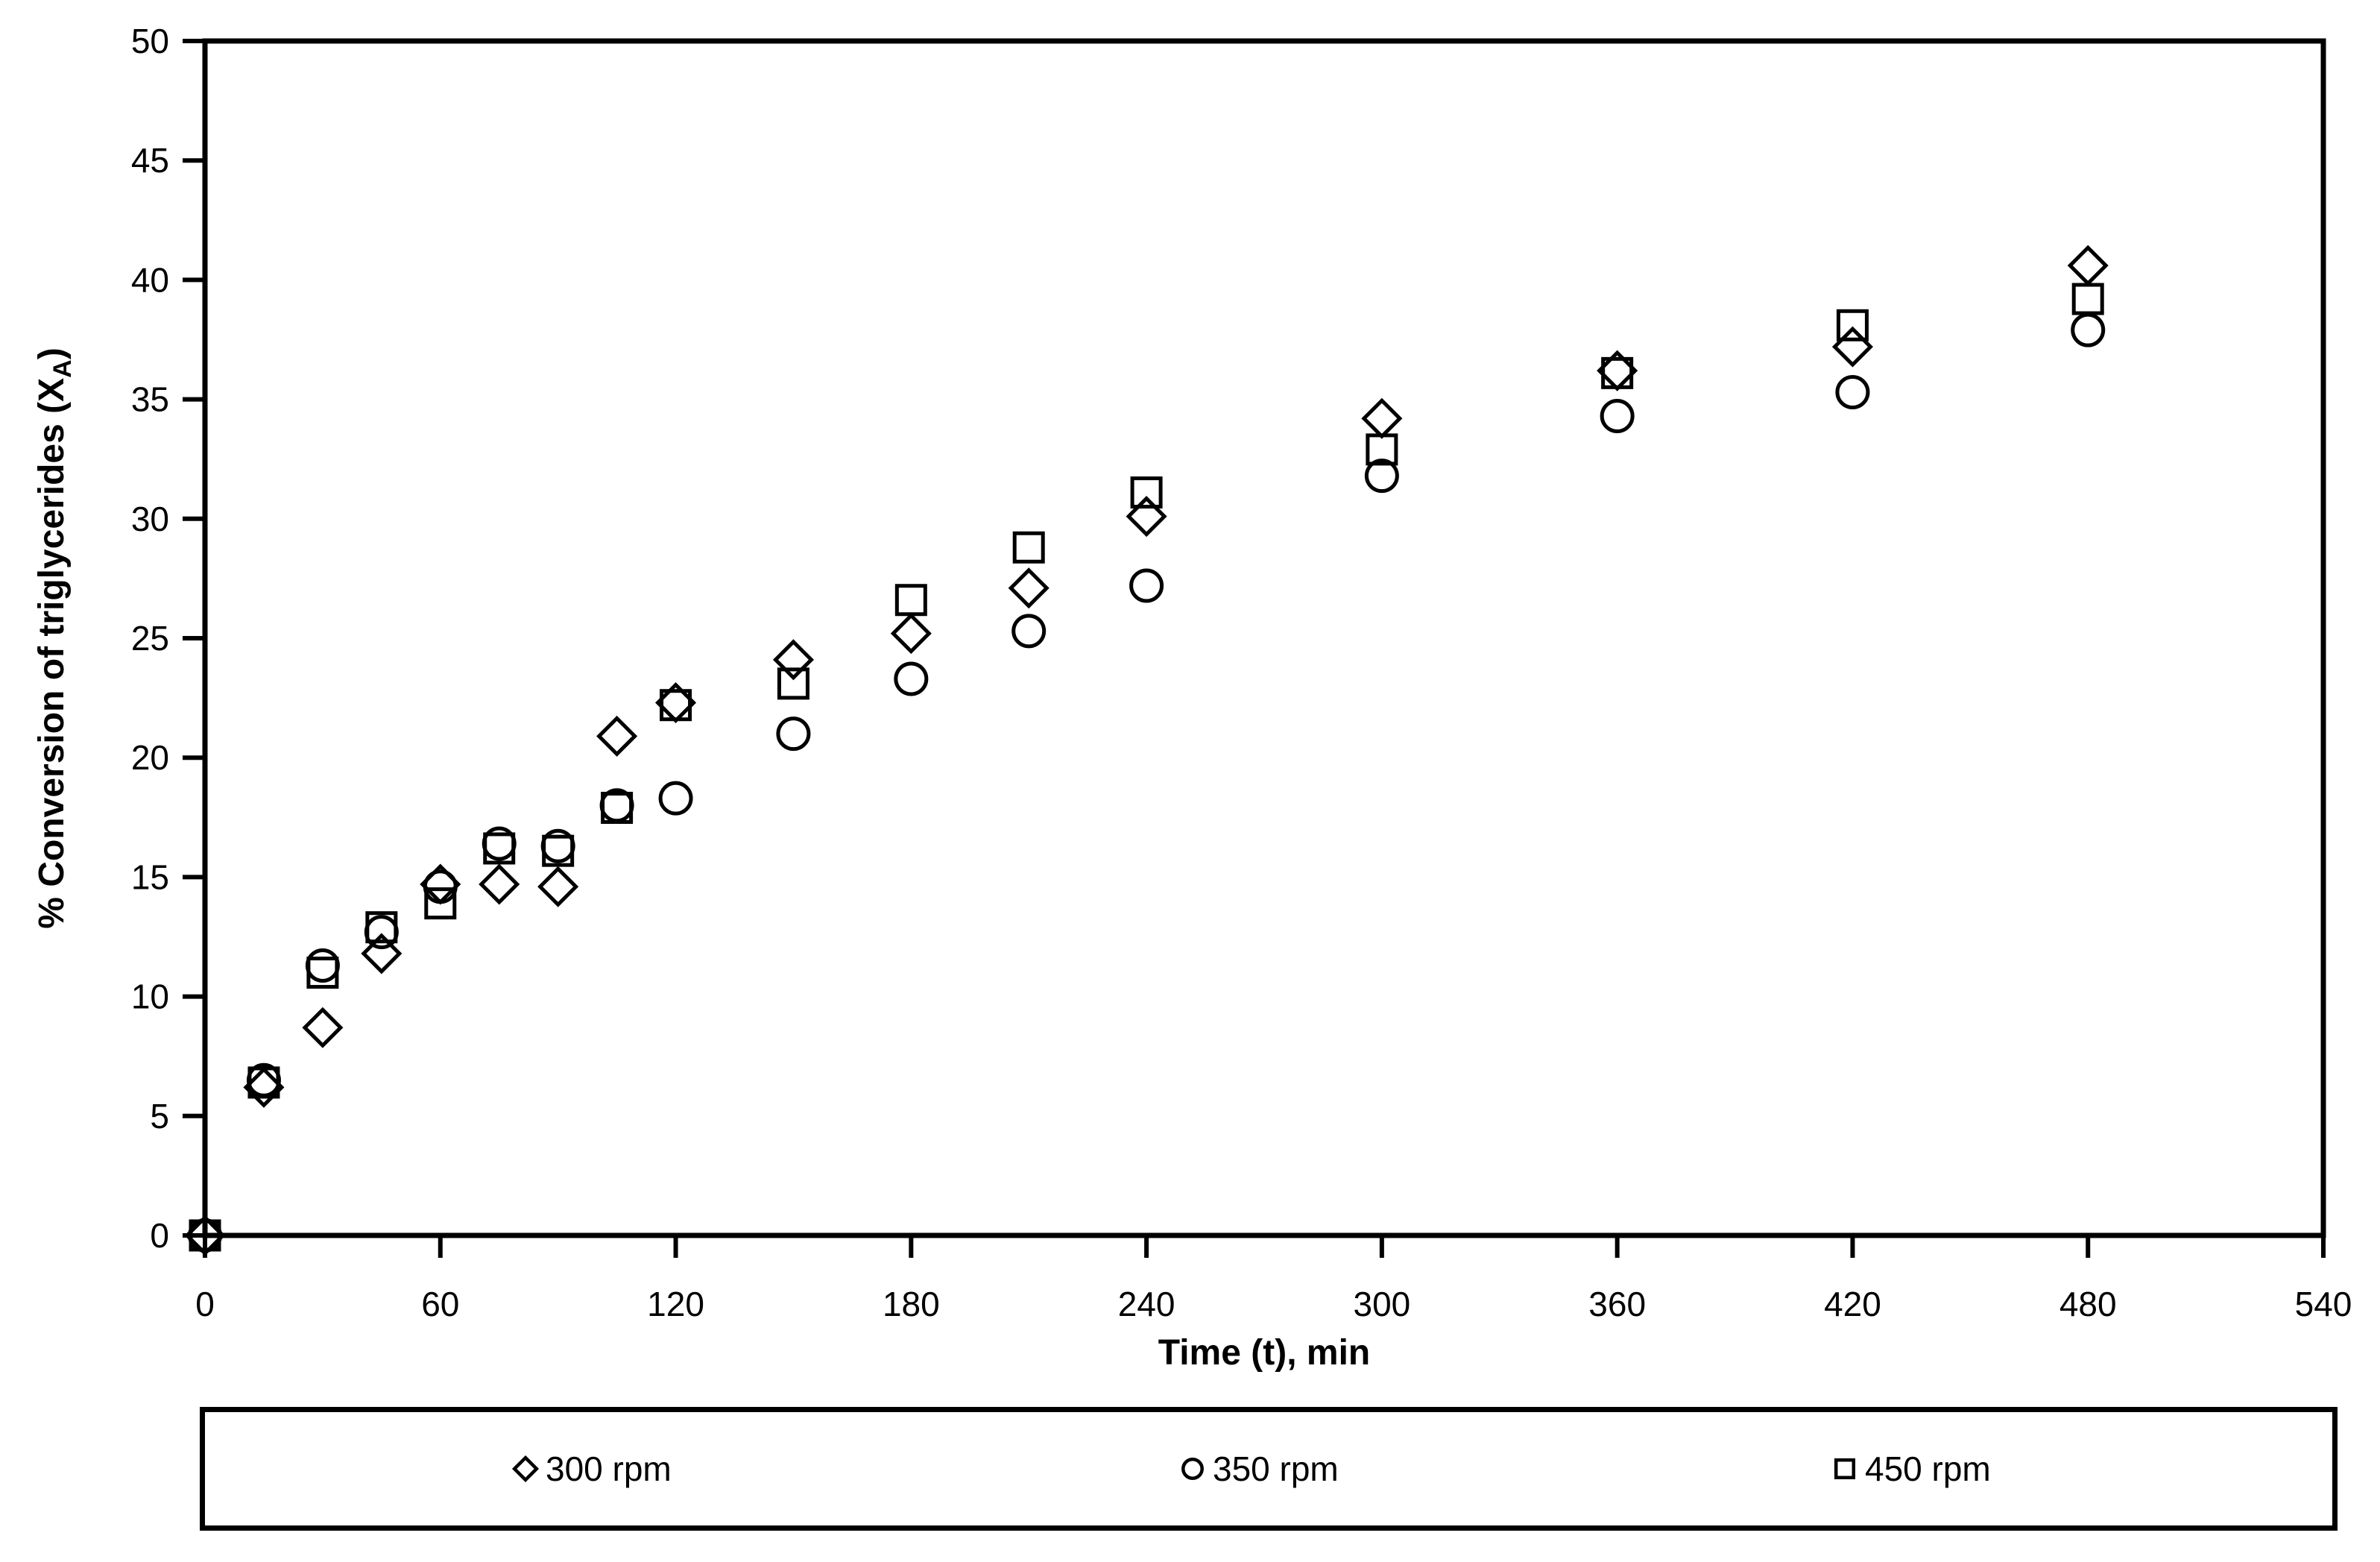 The width and height of the screenshot is (2380, 1562). I want to click on y-axis-title-main: % Conversion of triglycerides (X, so click(52, 653).